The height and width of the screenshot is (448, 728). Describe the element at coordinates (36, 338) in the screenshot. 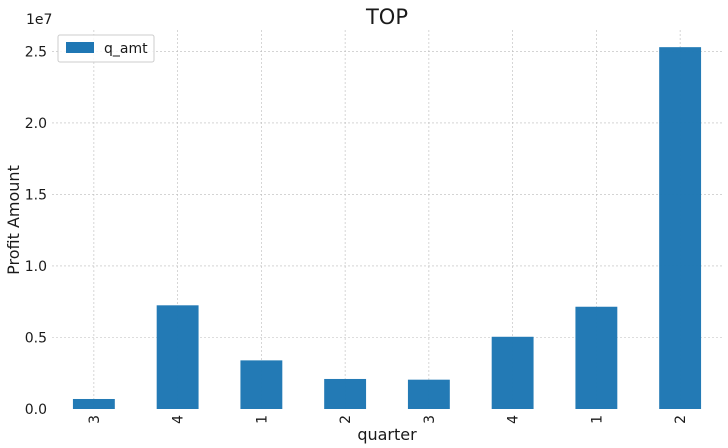

I see `y-tick-label: 0.5` at that location.